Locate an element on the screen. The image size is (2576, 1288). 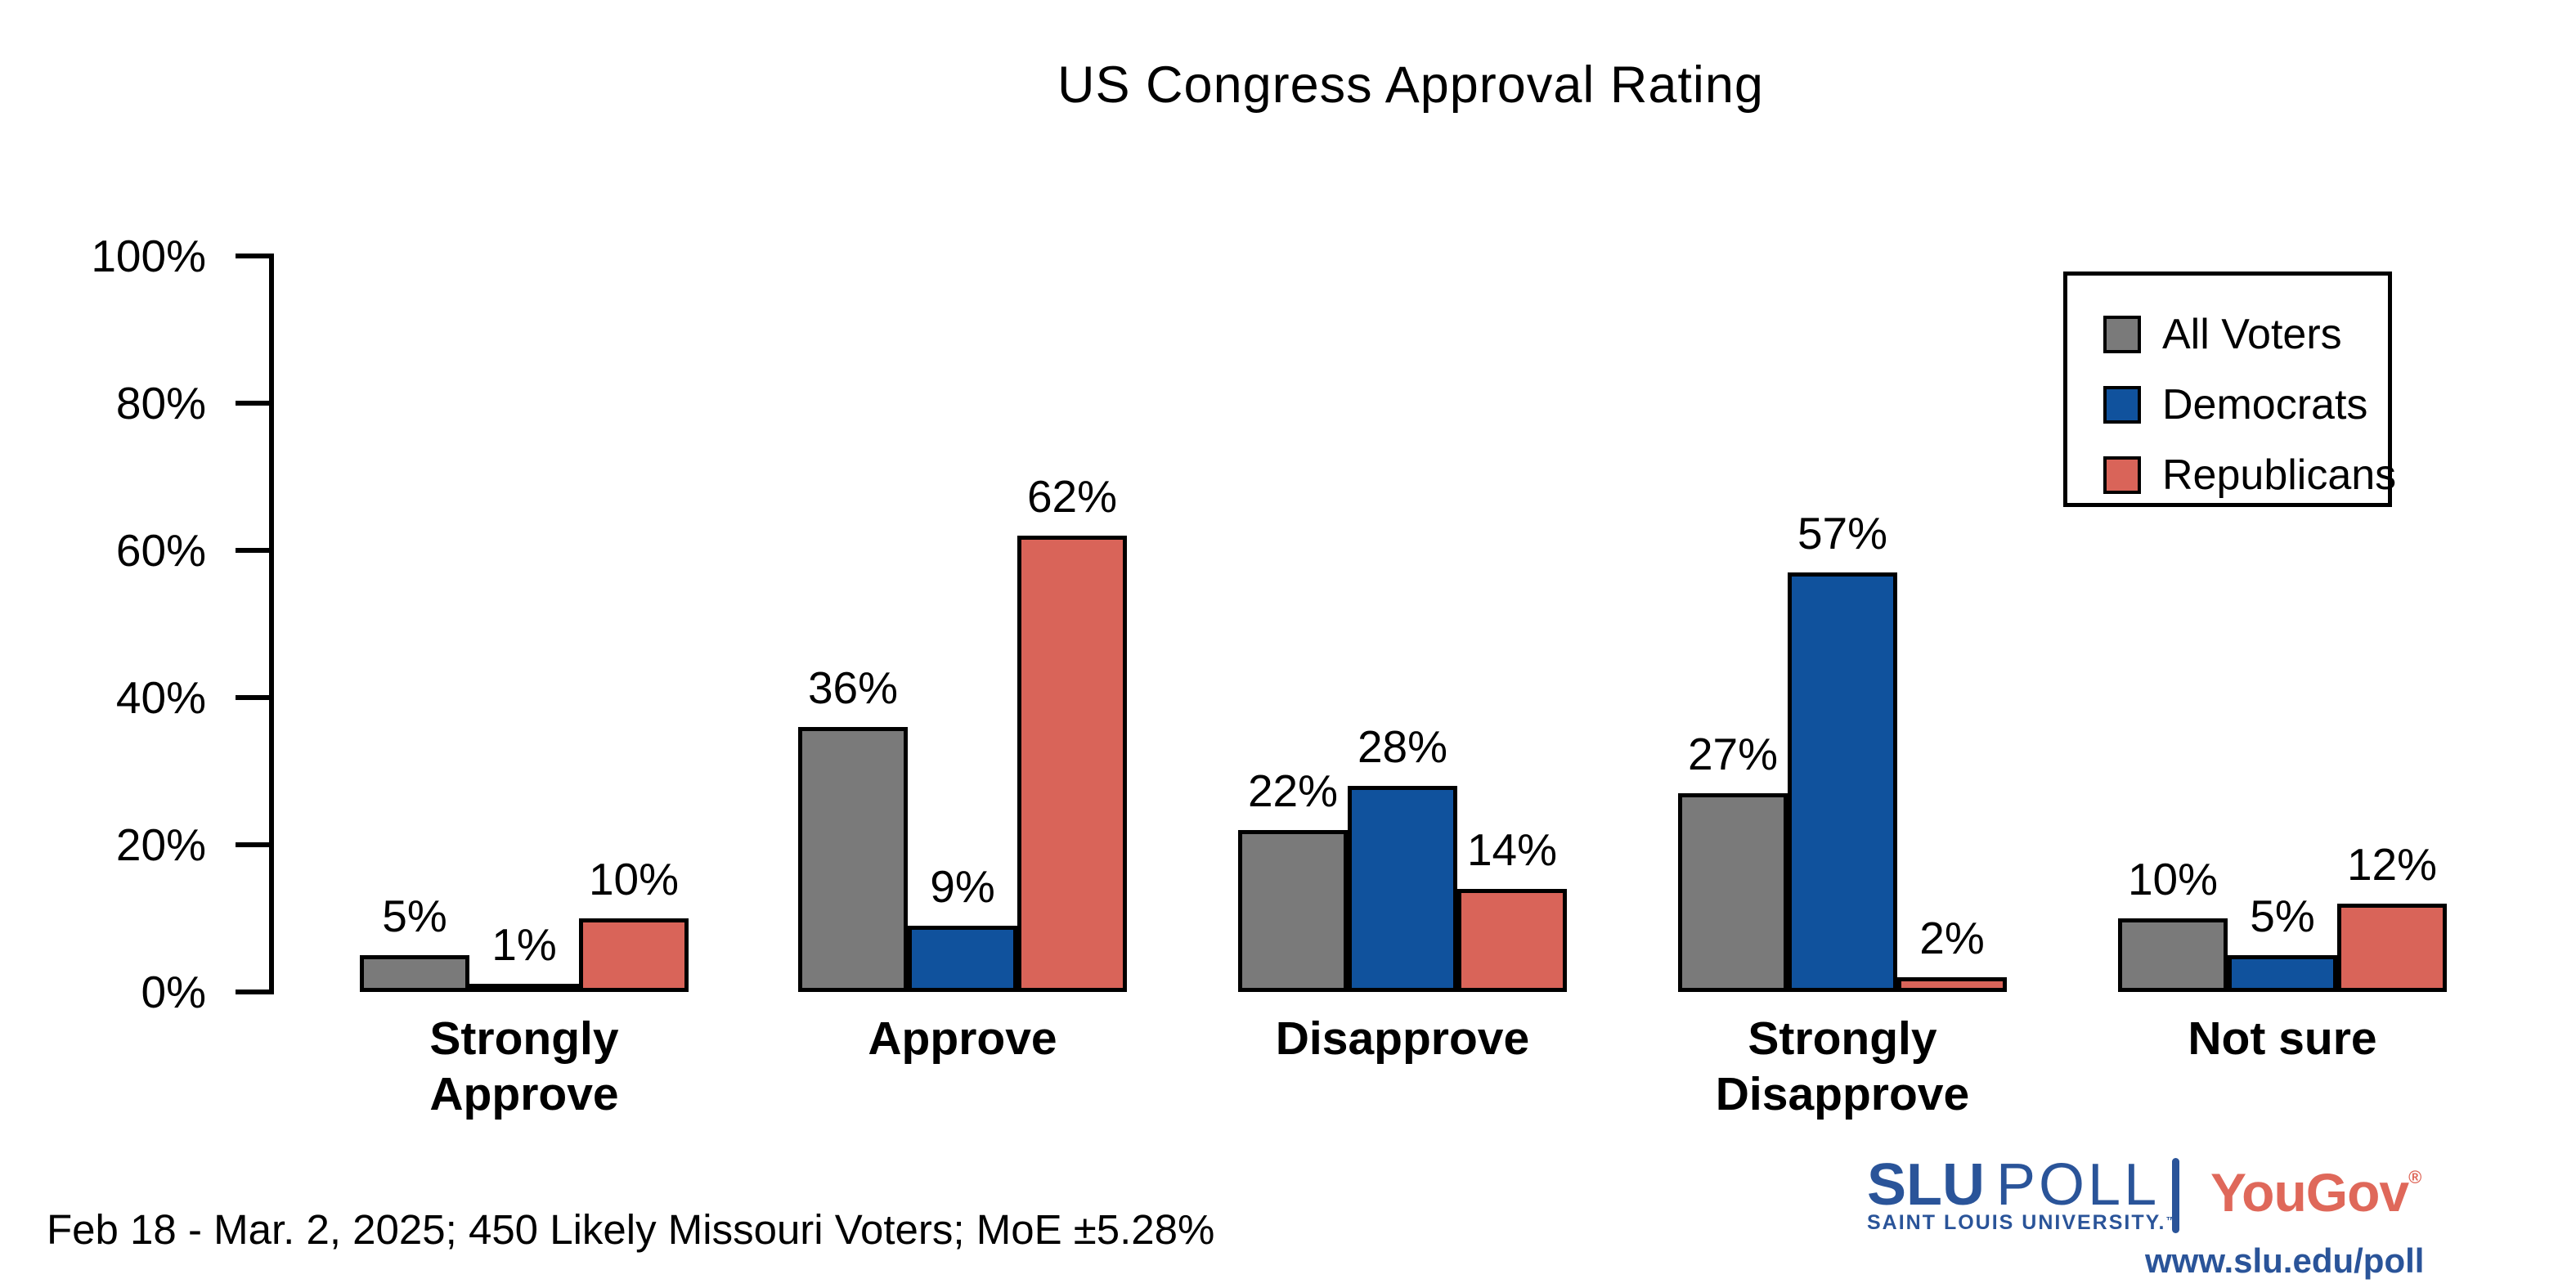
y-tick-label: 40% is located at coordinates (161, 697).